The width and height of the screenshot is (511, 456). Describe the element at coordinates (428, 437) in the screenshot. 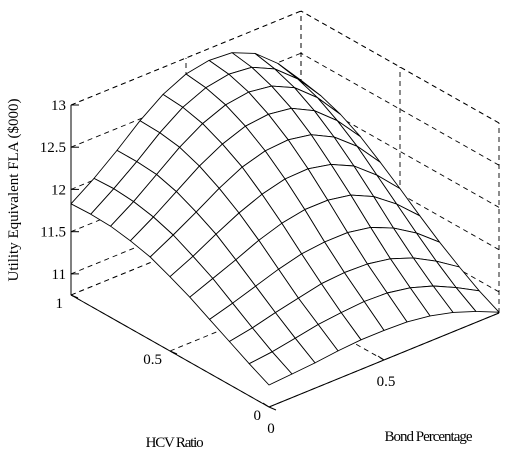

I see `x-axis-label: Bond Percentage` at that location.